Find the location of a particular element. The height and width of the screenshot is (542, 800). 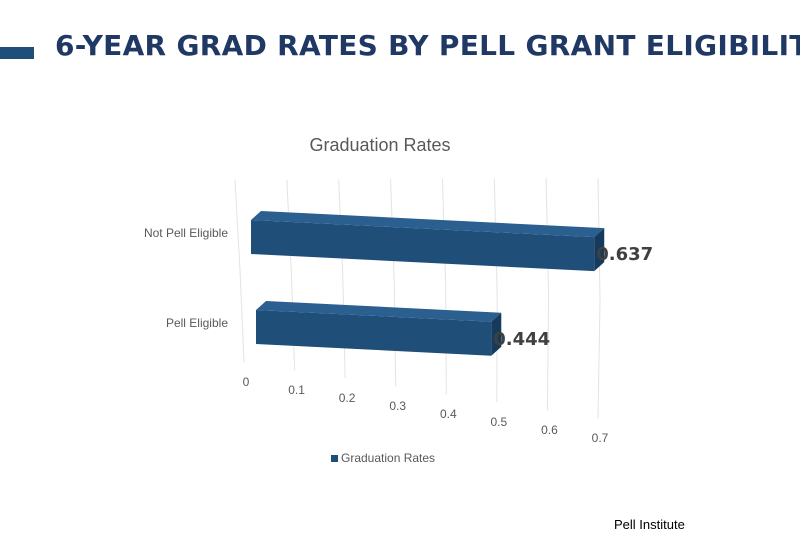

title-accent-bar is located at coordinates (17, 53).